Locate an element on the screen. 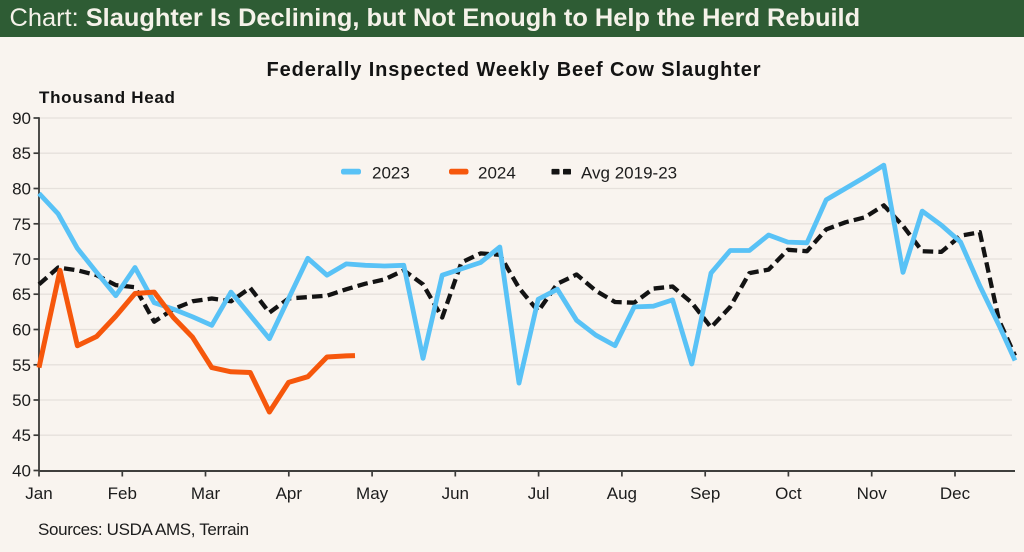  svg-text: 85 is located at coordinates (21, 153).